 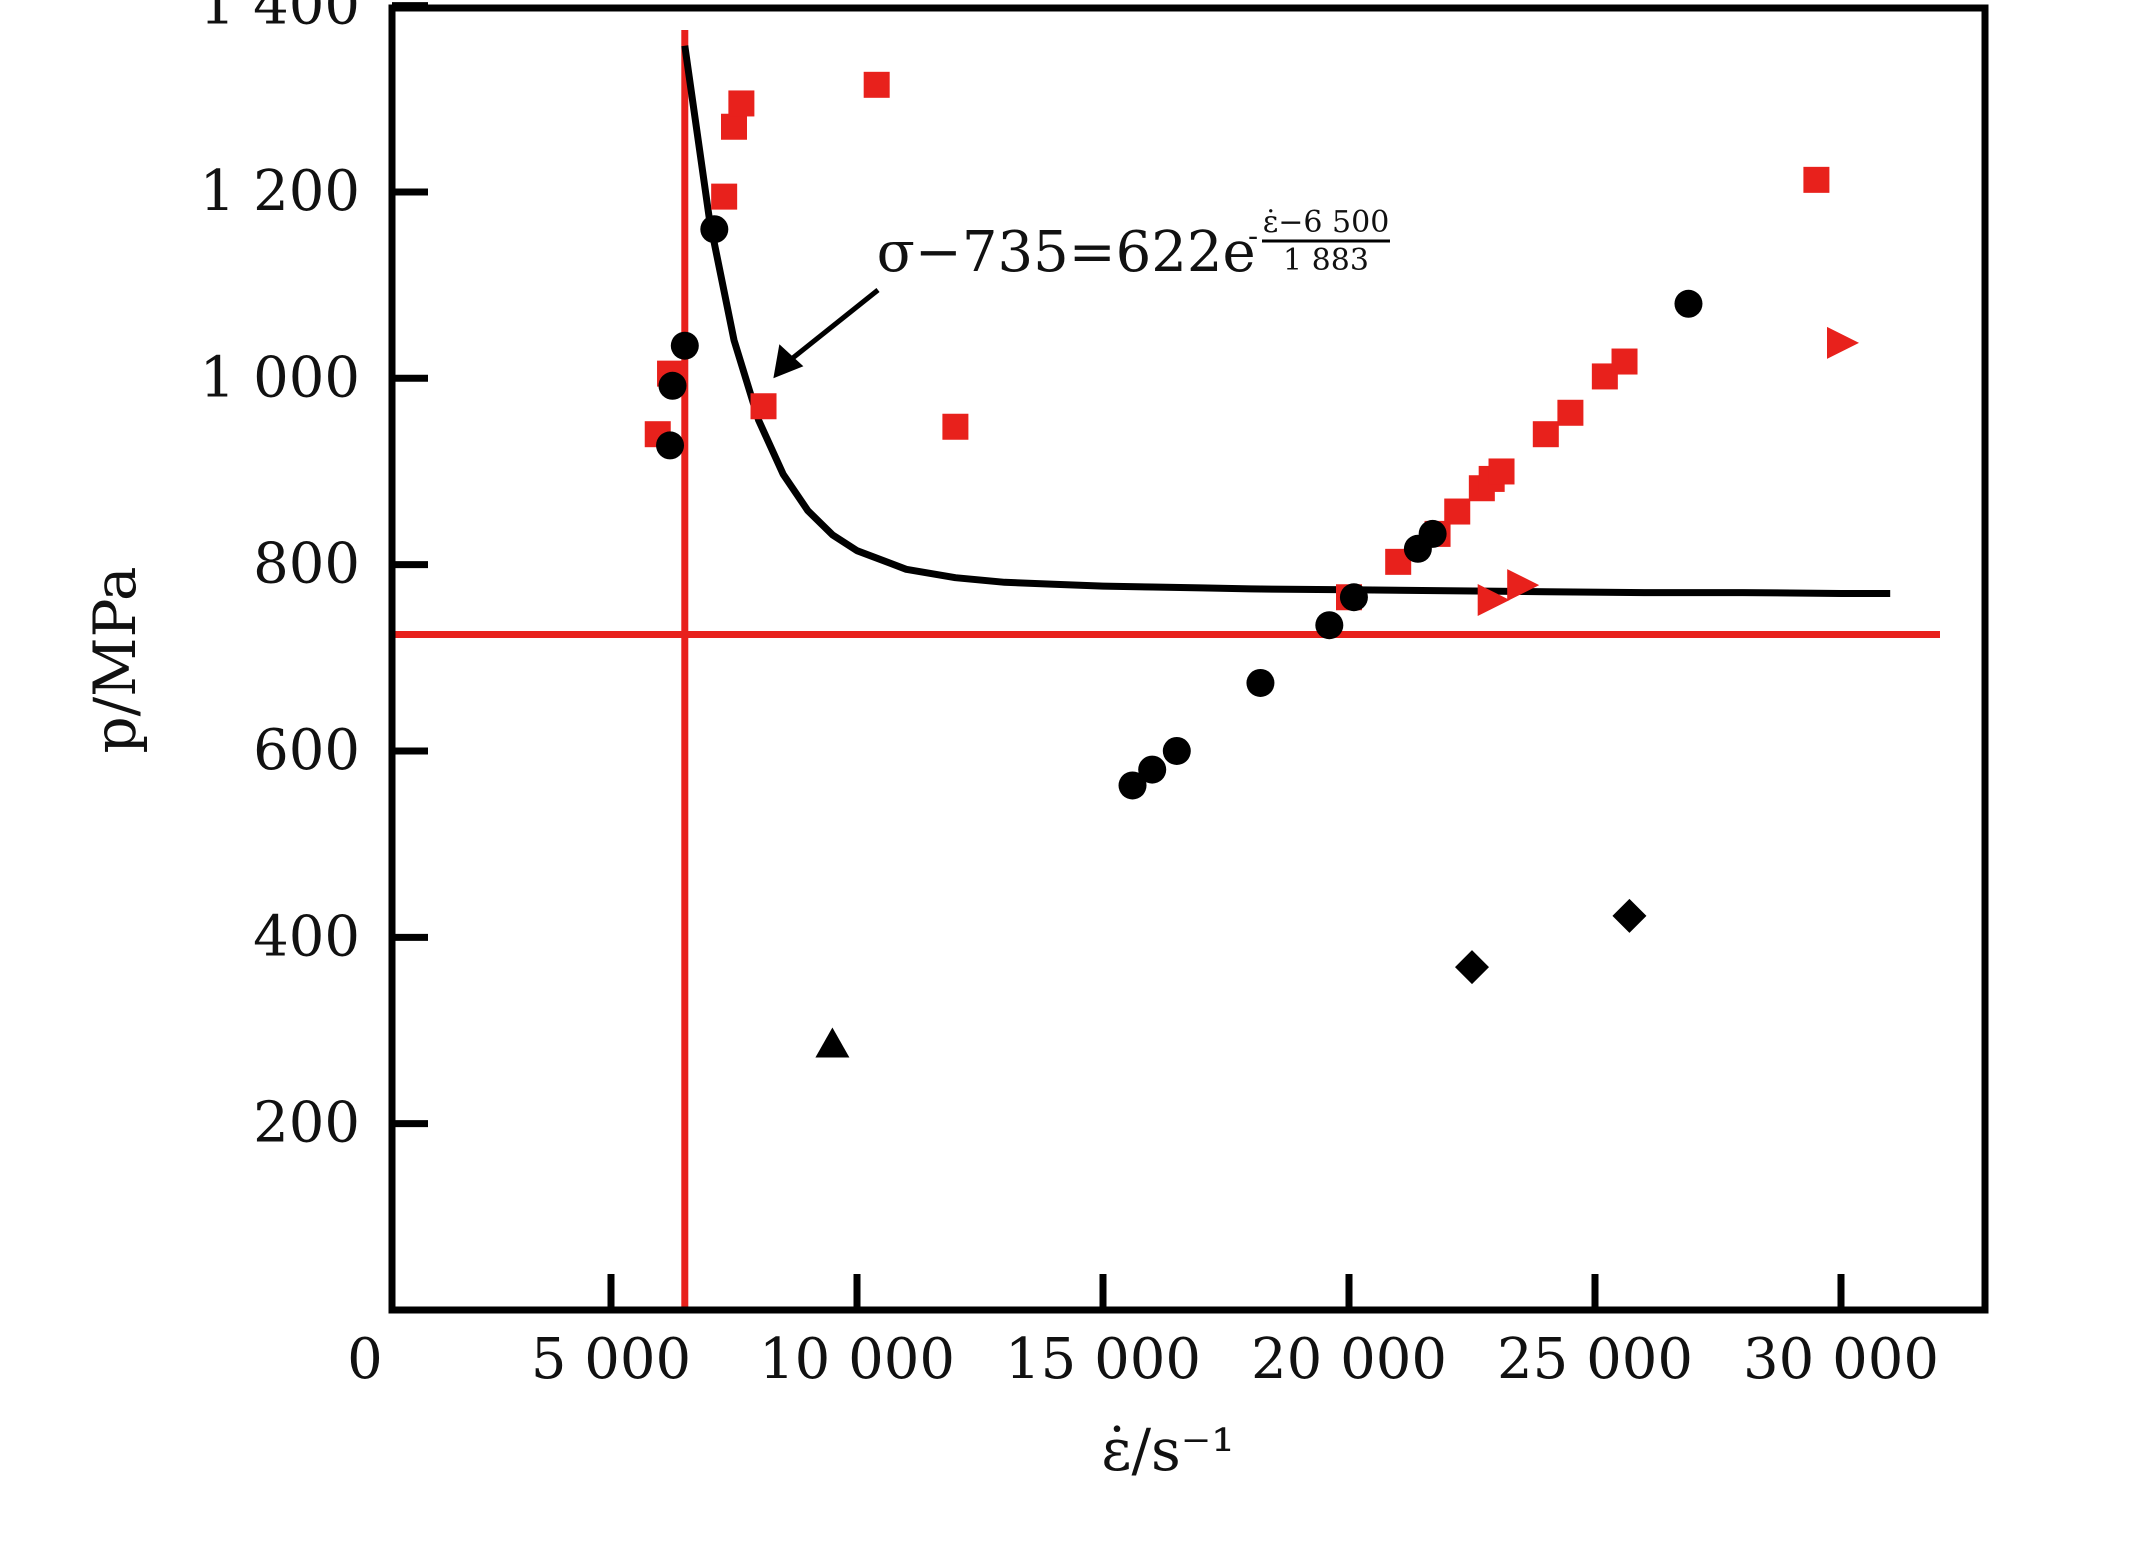 I want to click on up-triangle-point, so click(x=832, y=1042).